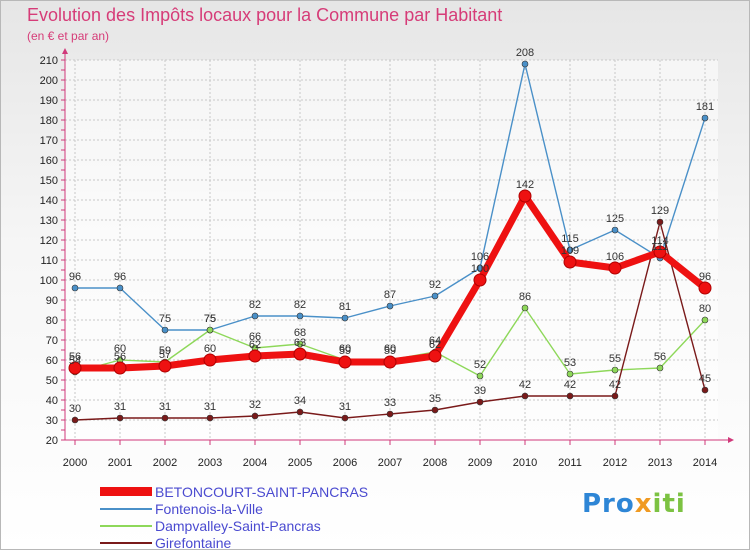  I want to click on data-label: 100, so click(480, 269).